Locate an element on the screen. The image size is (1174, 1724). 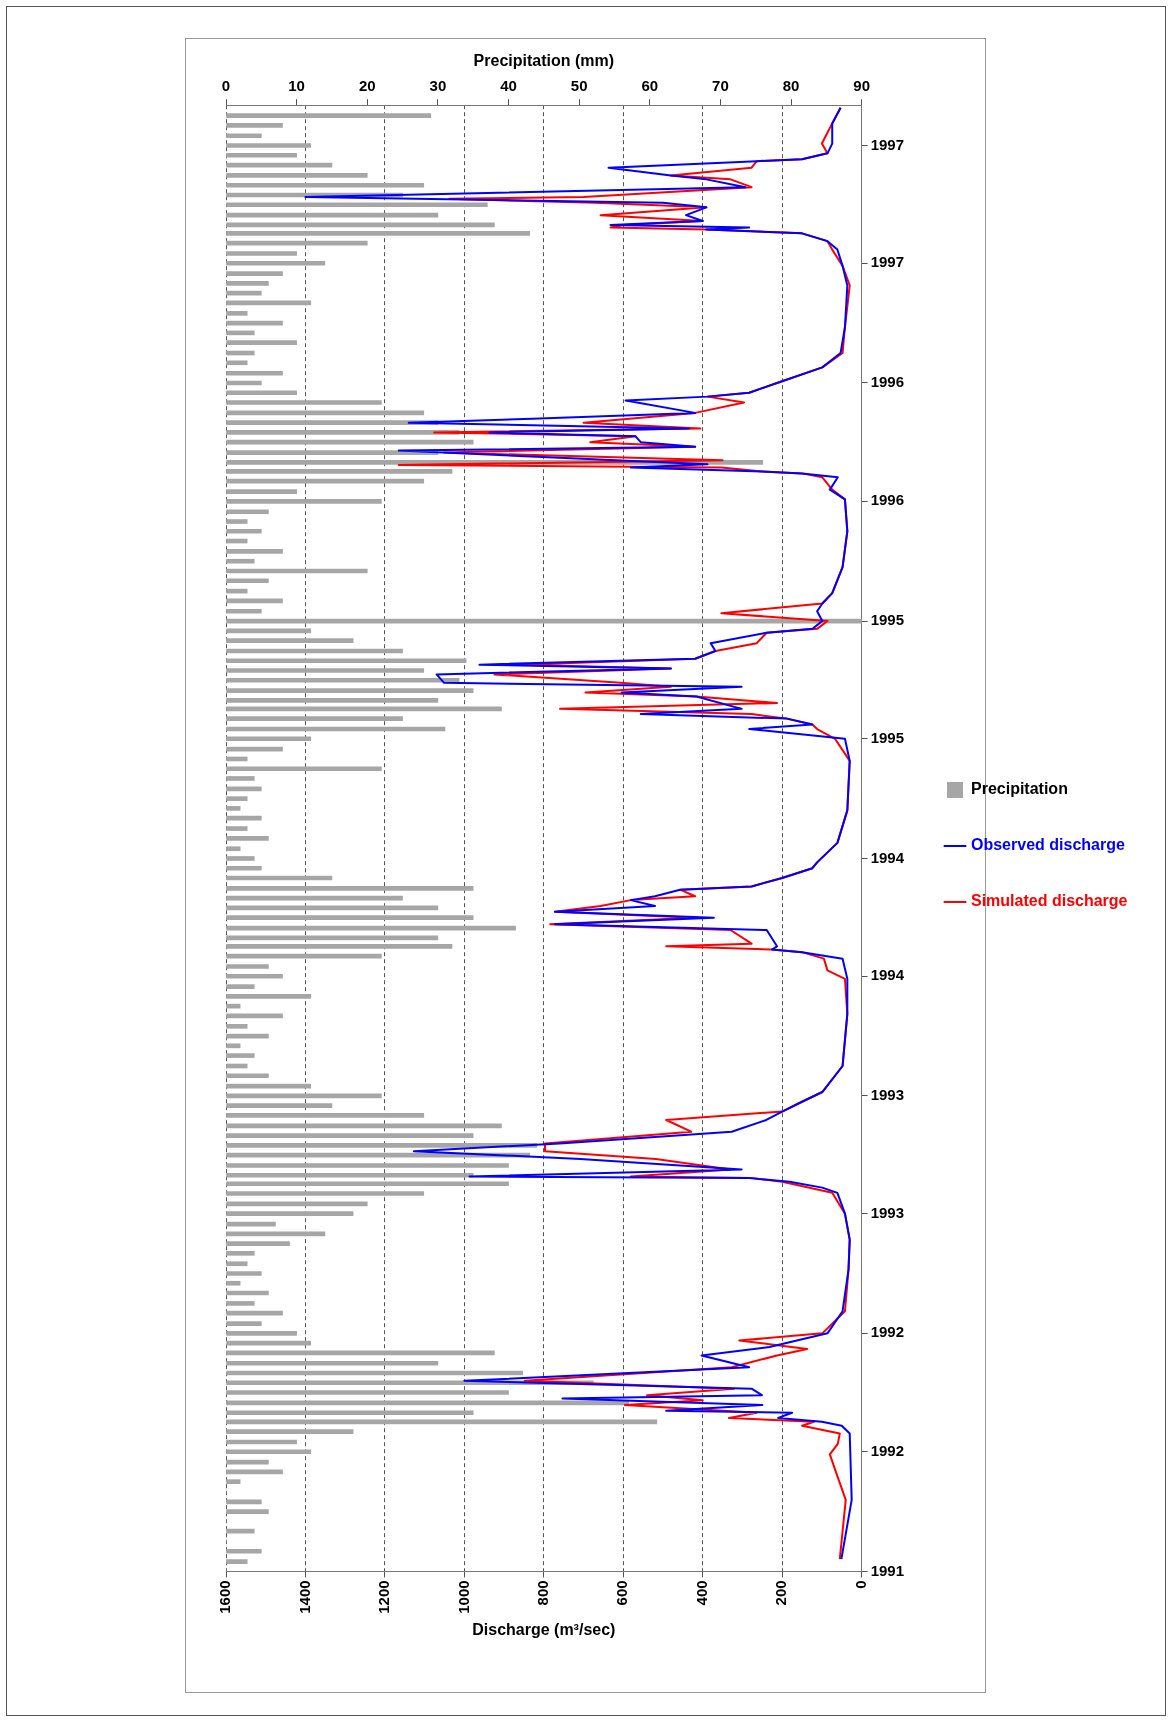
x2-tick-label: 20 is located at coordinates (367, 86).